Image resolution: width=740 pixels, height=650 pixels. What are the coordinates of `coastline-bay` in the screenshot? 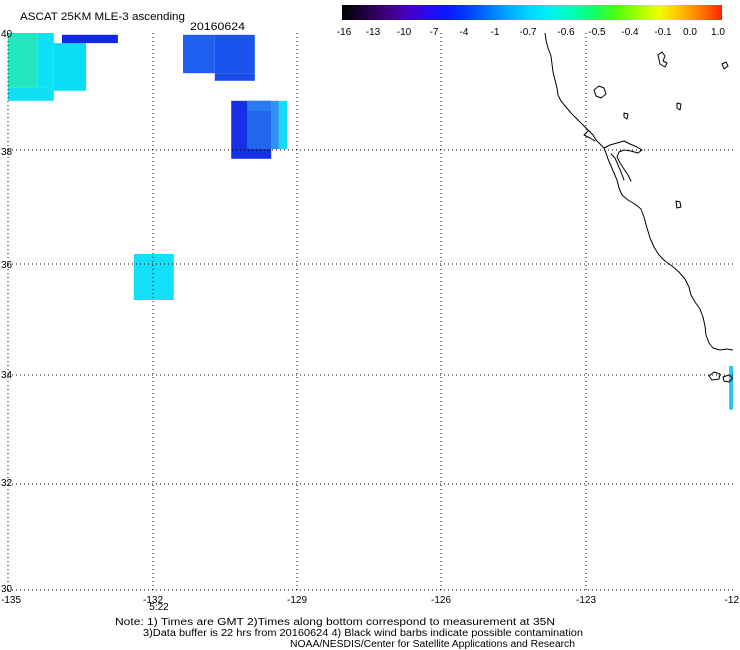 It's located at (623, 161).